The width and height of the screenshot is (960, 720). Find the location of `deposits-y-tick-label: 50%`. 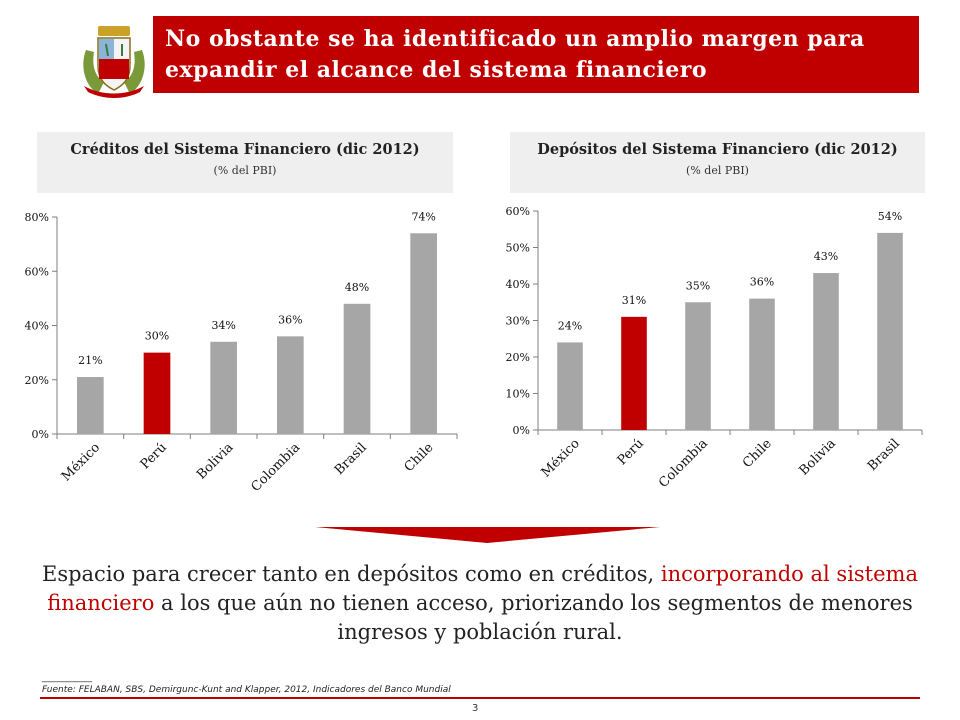

deposits-y-tick-label: 50% is located at coordinates (518, 248).